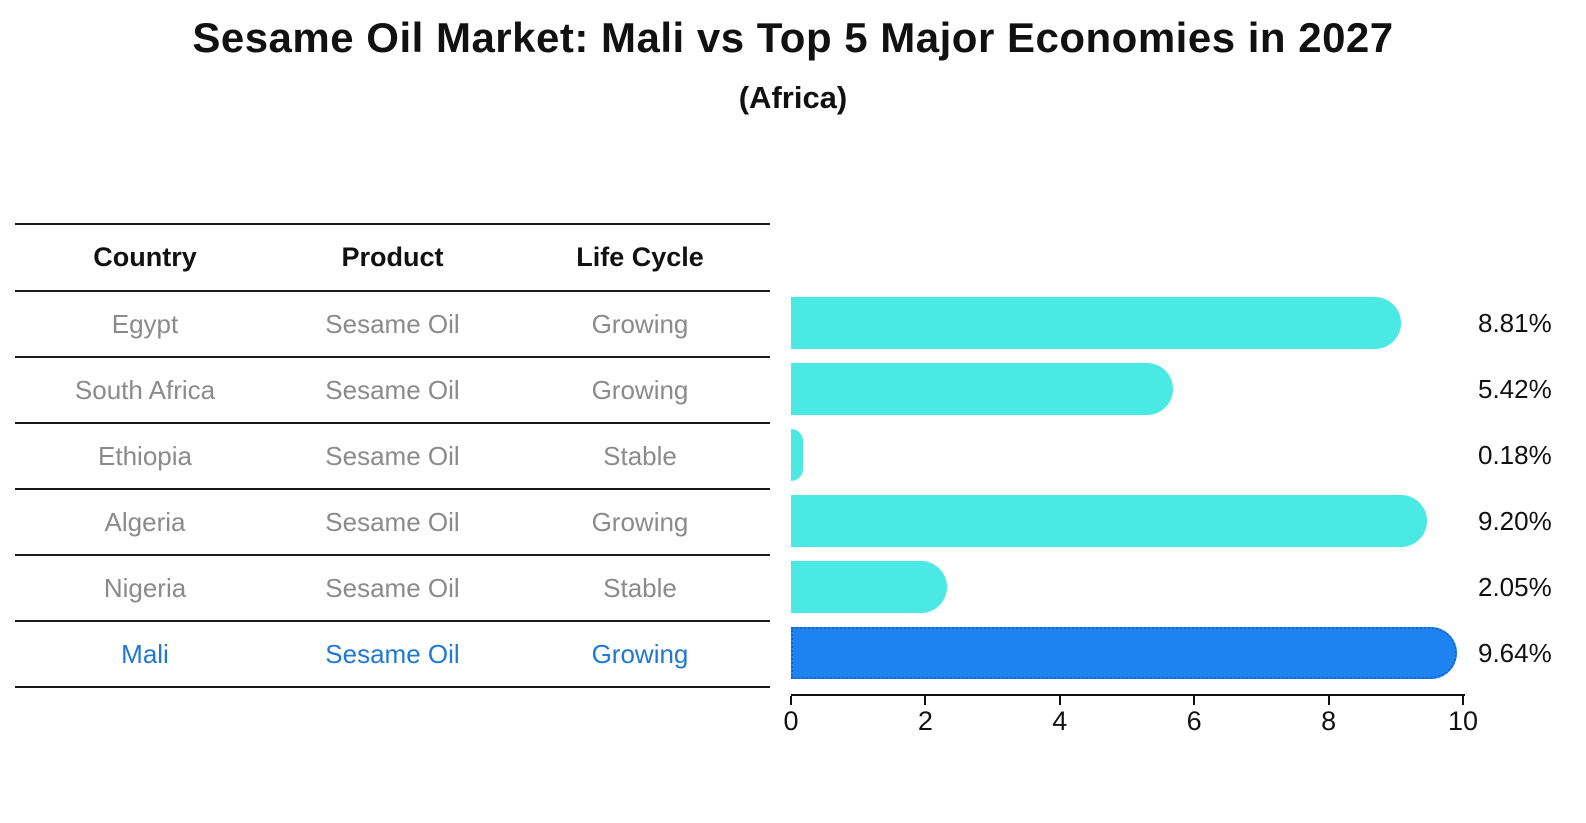  Describe the element at coordinates (1096, 323) in the screenshot. I see `bar-egypt` at that location.